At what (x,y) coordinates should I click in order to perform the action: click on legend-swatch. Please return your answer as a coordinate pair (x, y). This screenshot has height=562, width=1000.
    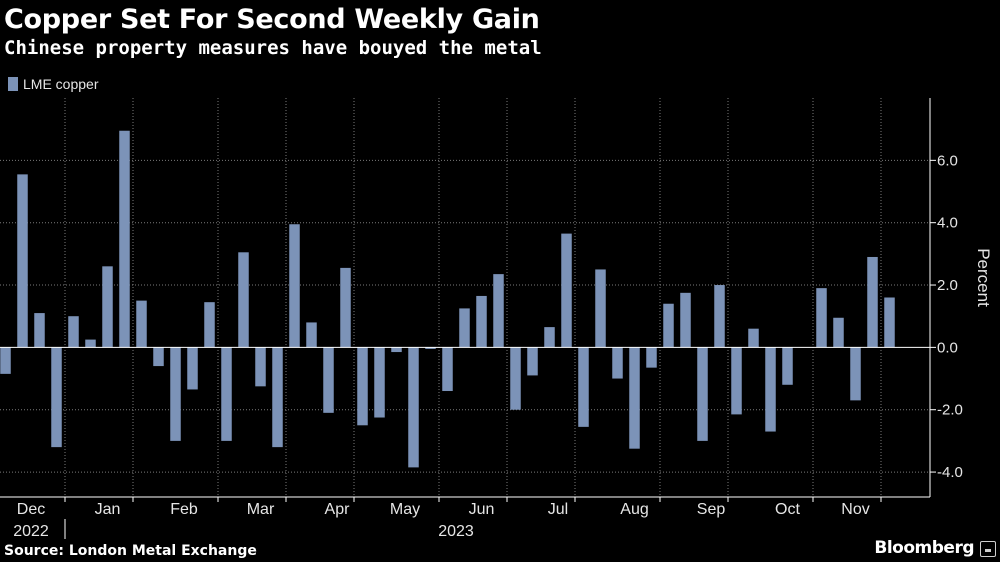
    Looking at the image, I should click on (13, 84).